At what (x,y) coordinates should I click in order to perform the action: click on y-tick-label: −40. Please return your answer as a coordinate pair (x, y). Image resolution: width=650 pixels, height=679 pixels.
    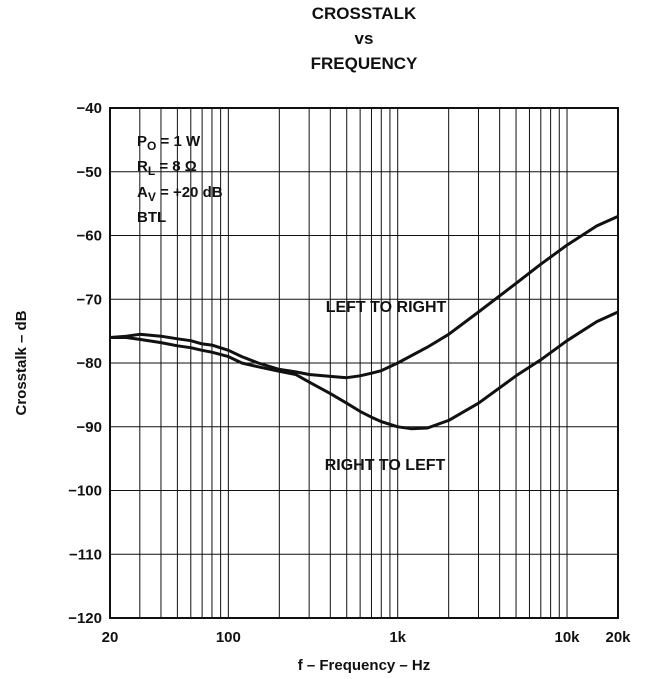
    Looking at the image, I should click on (89, 108).